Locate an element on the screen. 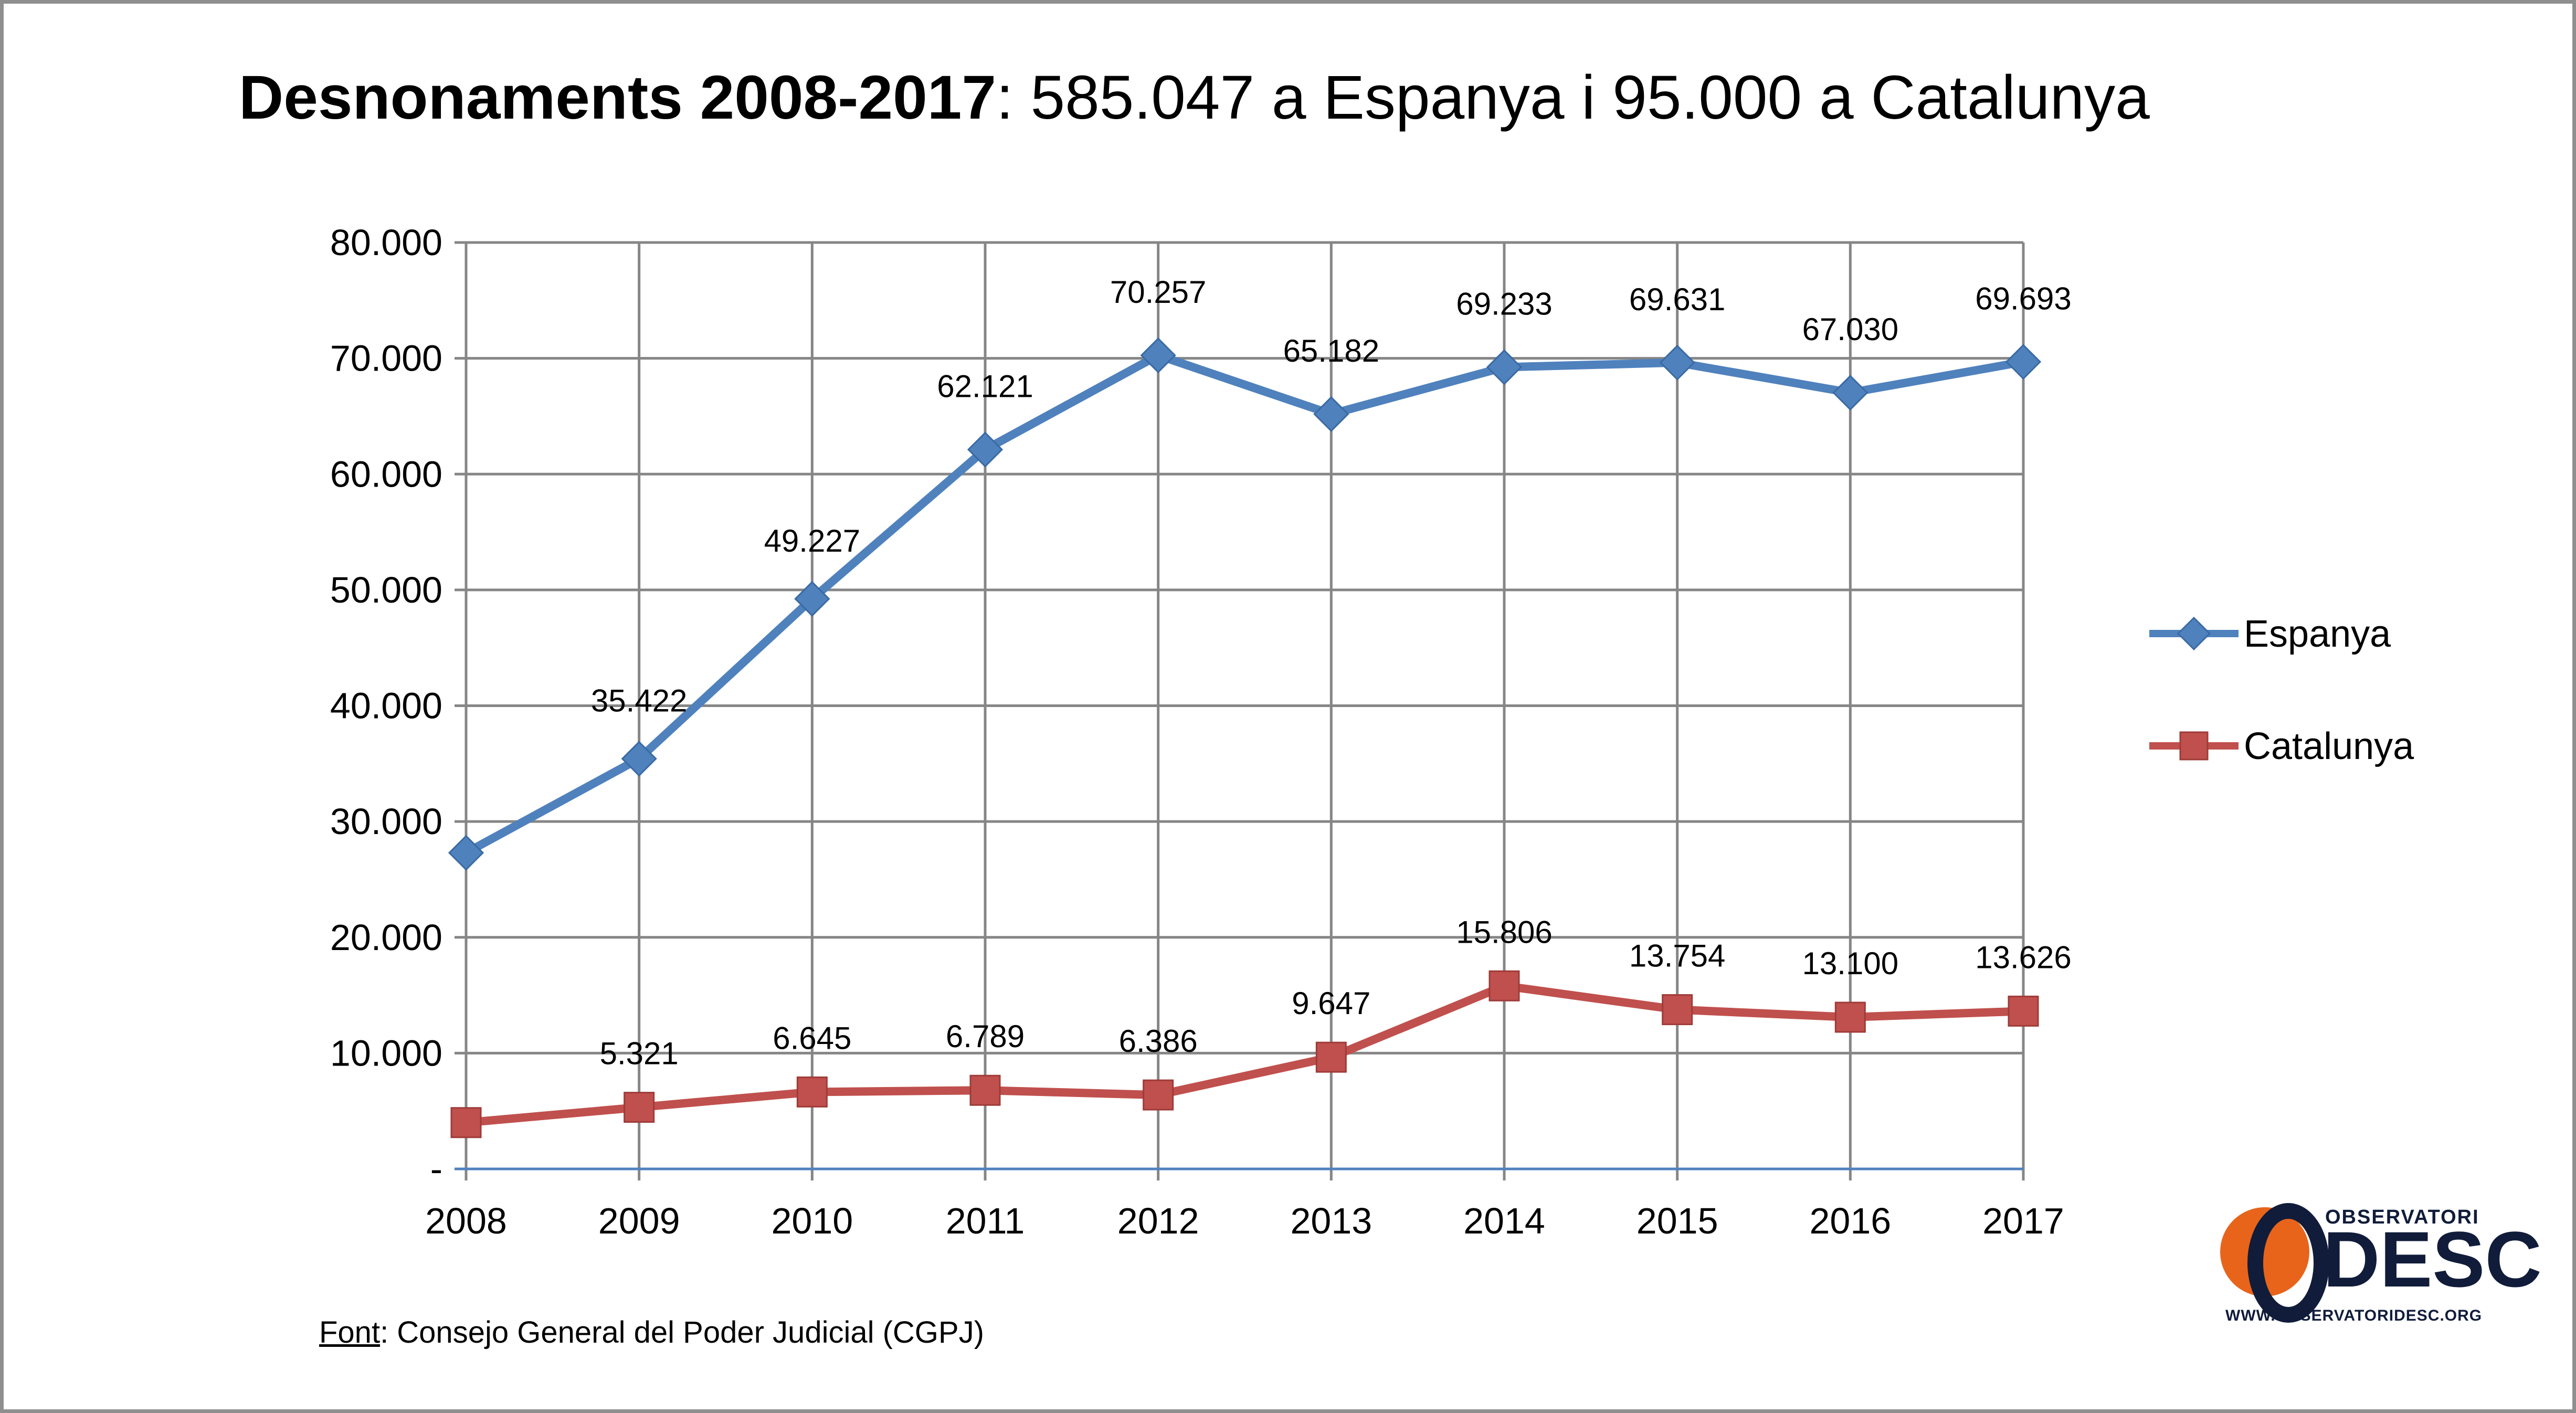 This screenshot has height=1413, width=2576. data-label-espanya: 69.631 is located at coordinates (1677, 300).